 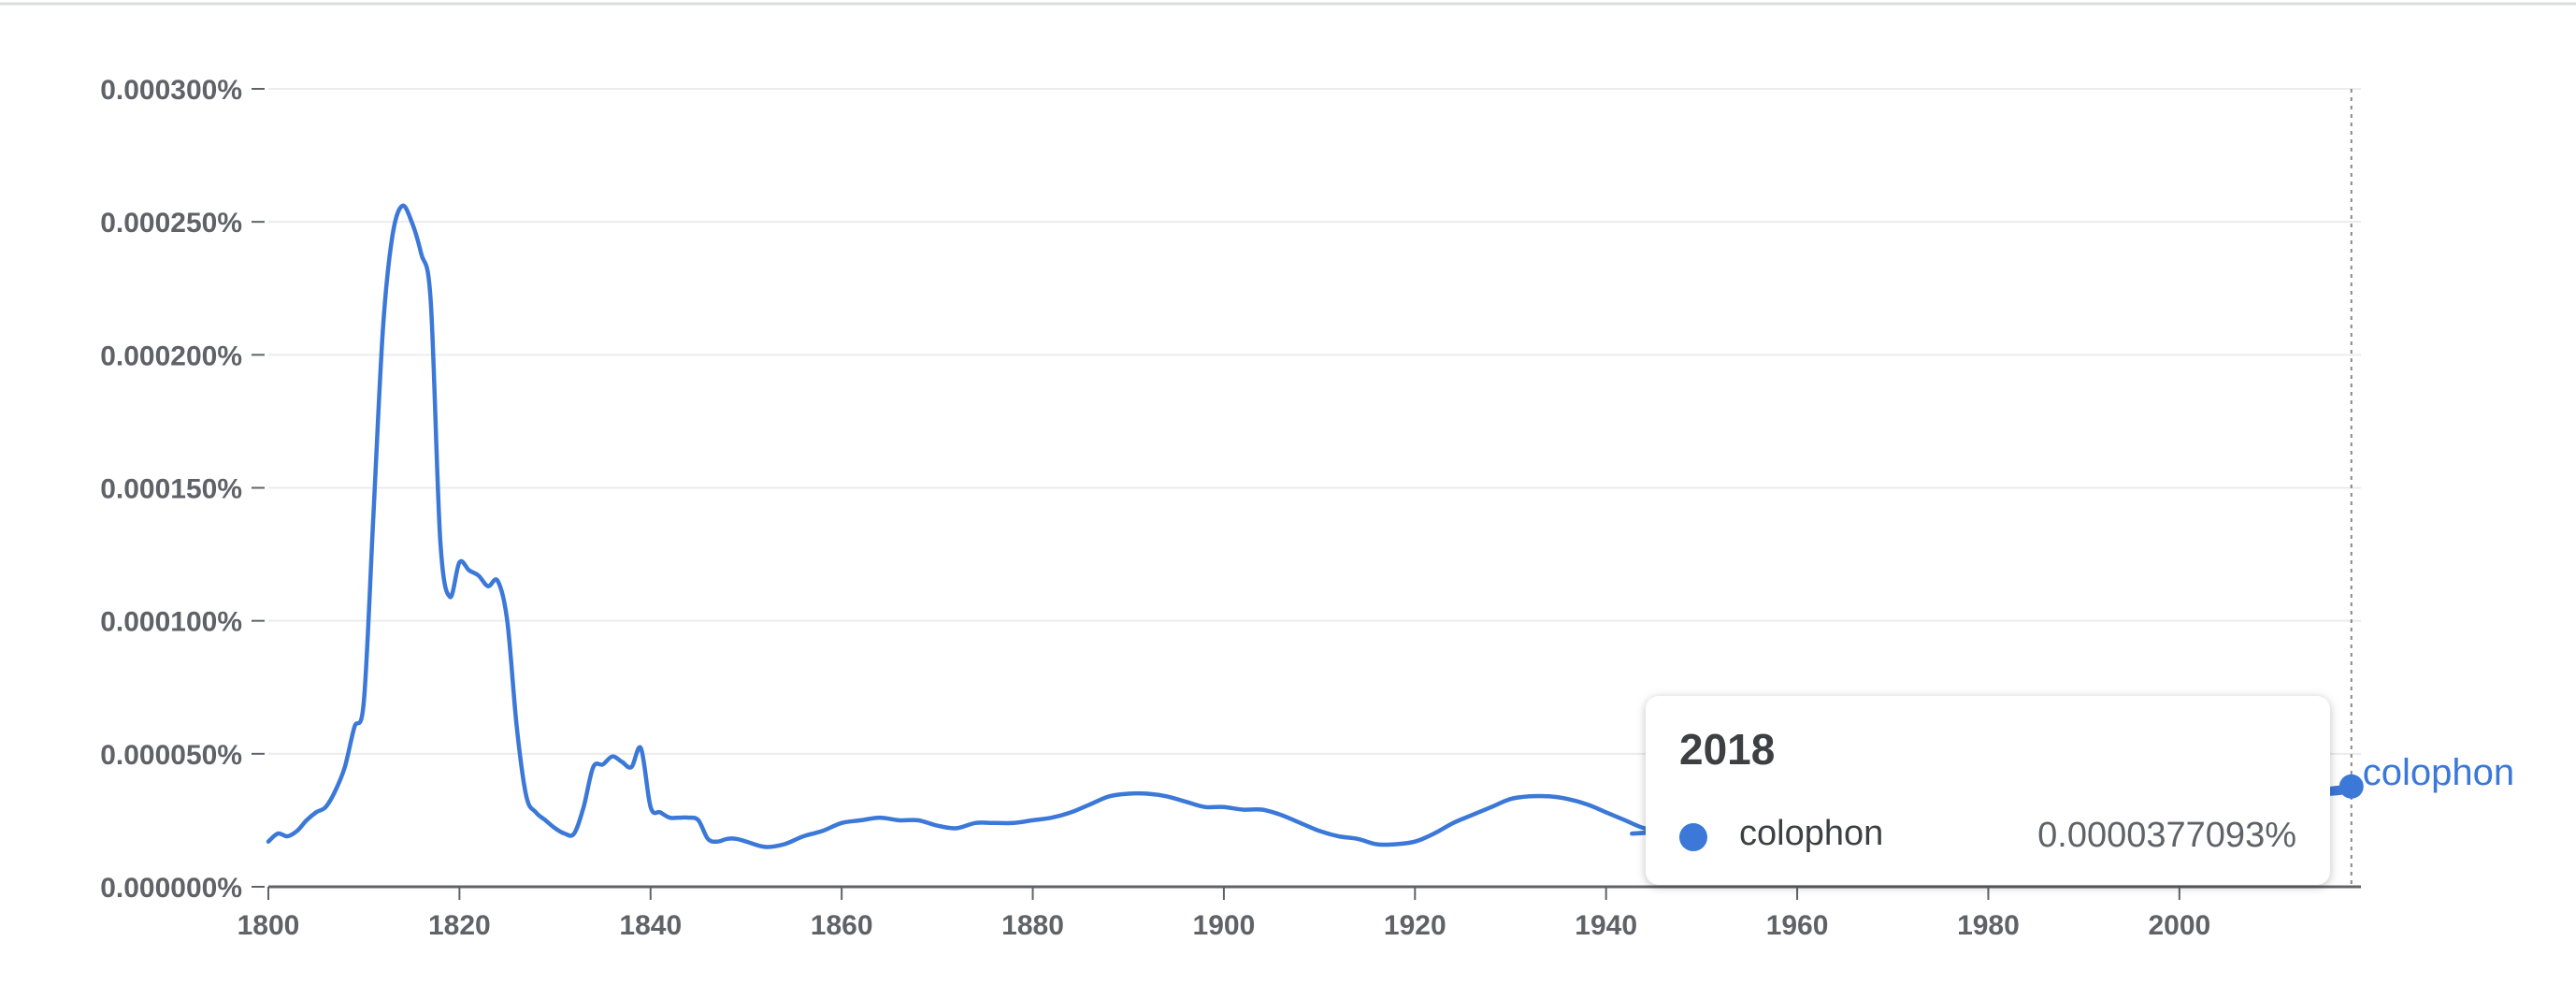 I want to click on y-tick-label: 0.000250%, so click(x=171, y=223).